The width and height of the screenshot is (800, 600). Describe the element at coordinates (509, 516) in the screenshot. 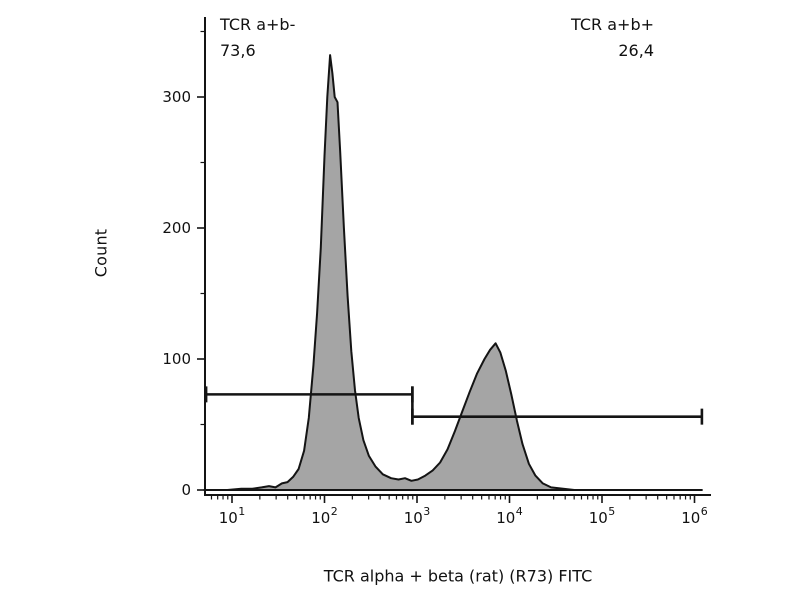

I see `x-tick-label: 10⁴` at that location.